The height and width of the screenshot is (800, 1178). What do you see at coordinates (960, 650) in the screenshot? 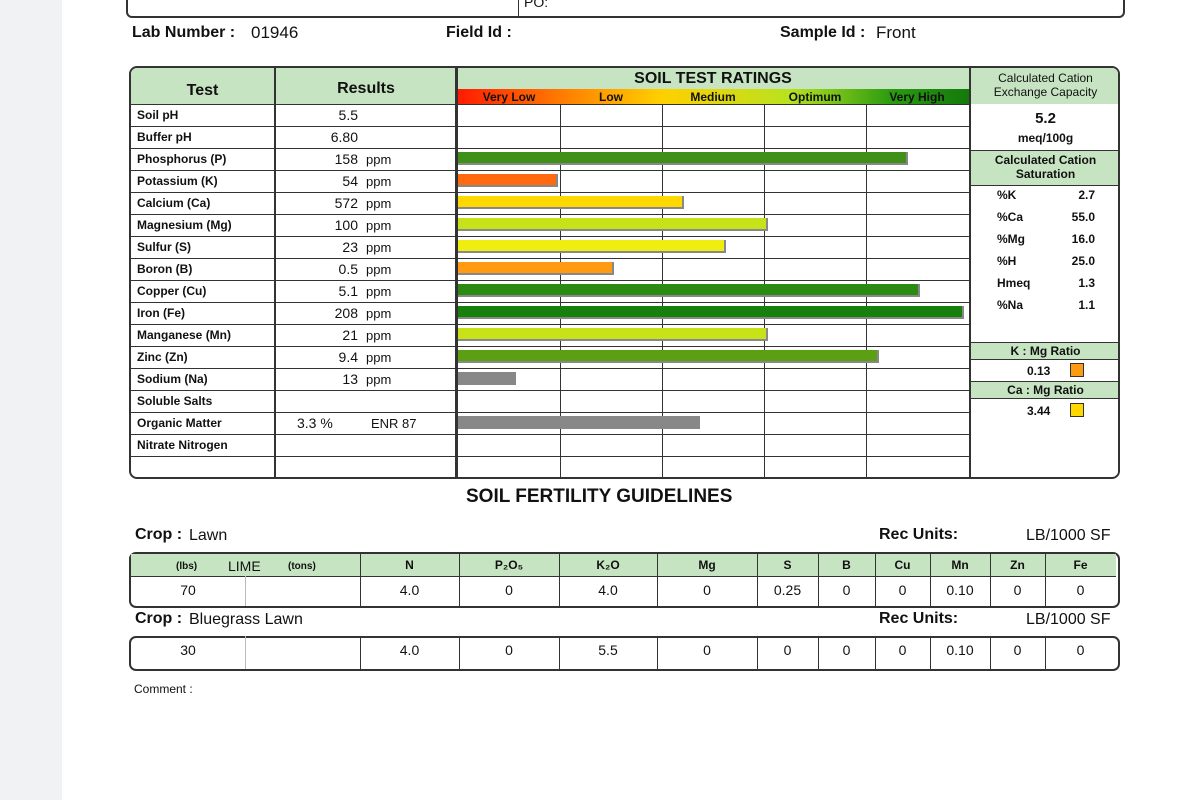
I see `crop-value-mn: 0.10` at bounding box center [960, 650].